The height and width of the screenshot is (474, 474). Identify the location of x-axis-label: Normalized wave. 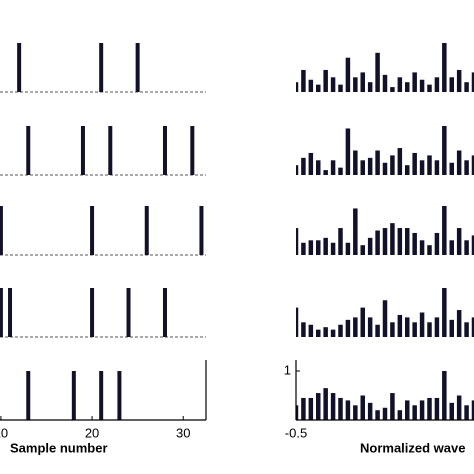
(413, 447).